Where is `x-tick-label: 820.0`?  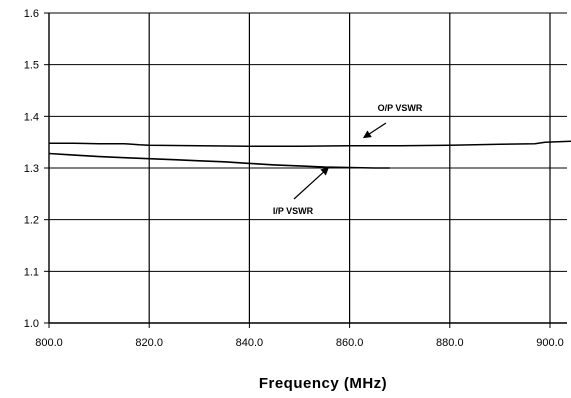 x-tick-label: 820.0 is located at coordinates (149, 343).